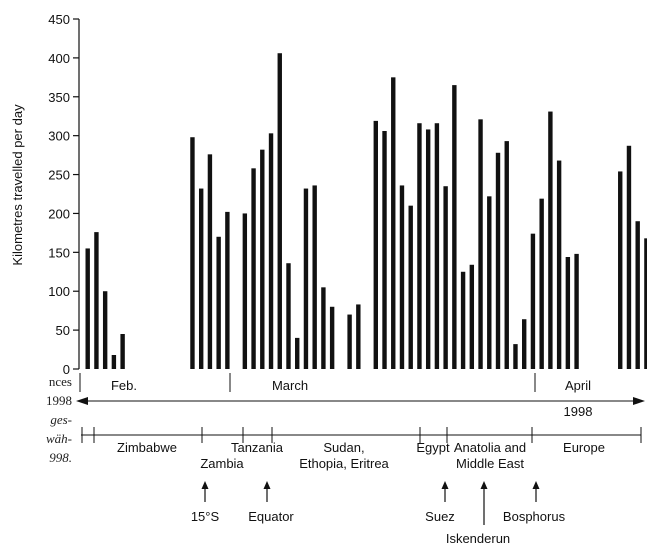 The image size is (647, 550). Describe the element at coordinates (60, 381) in the screenshot. I see `caption-fragment: nces` at that location.